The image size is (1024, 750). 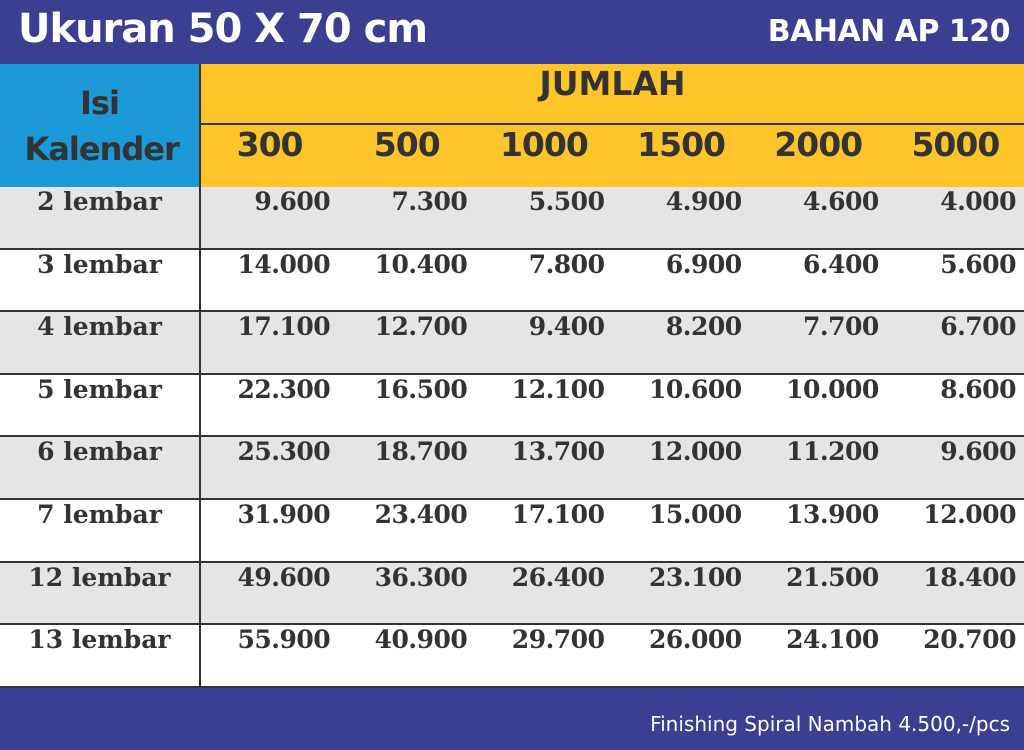 I want to click on footer-bar, so click(x=512, y=719).